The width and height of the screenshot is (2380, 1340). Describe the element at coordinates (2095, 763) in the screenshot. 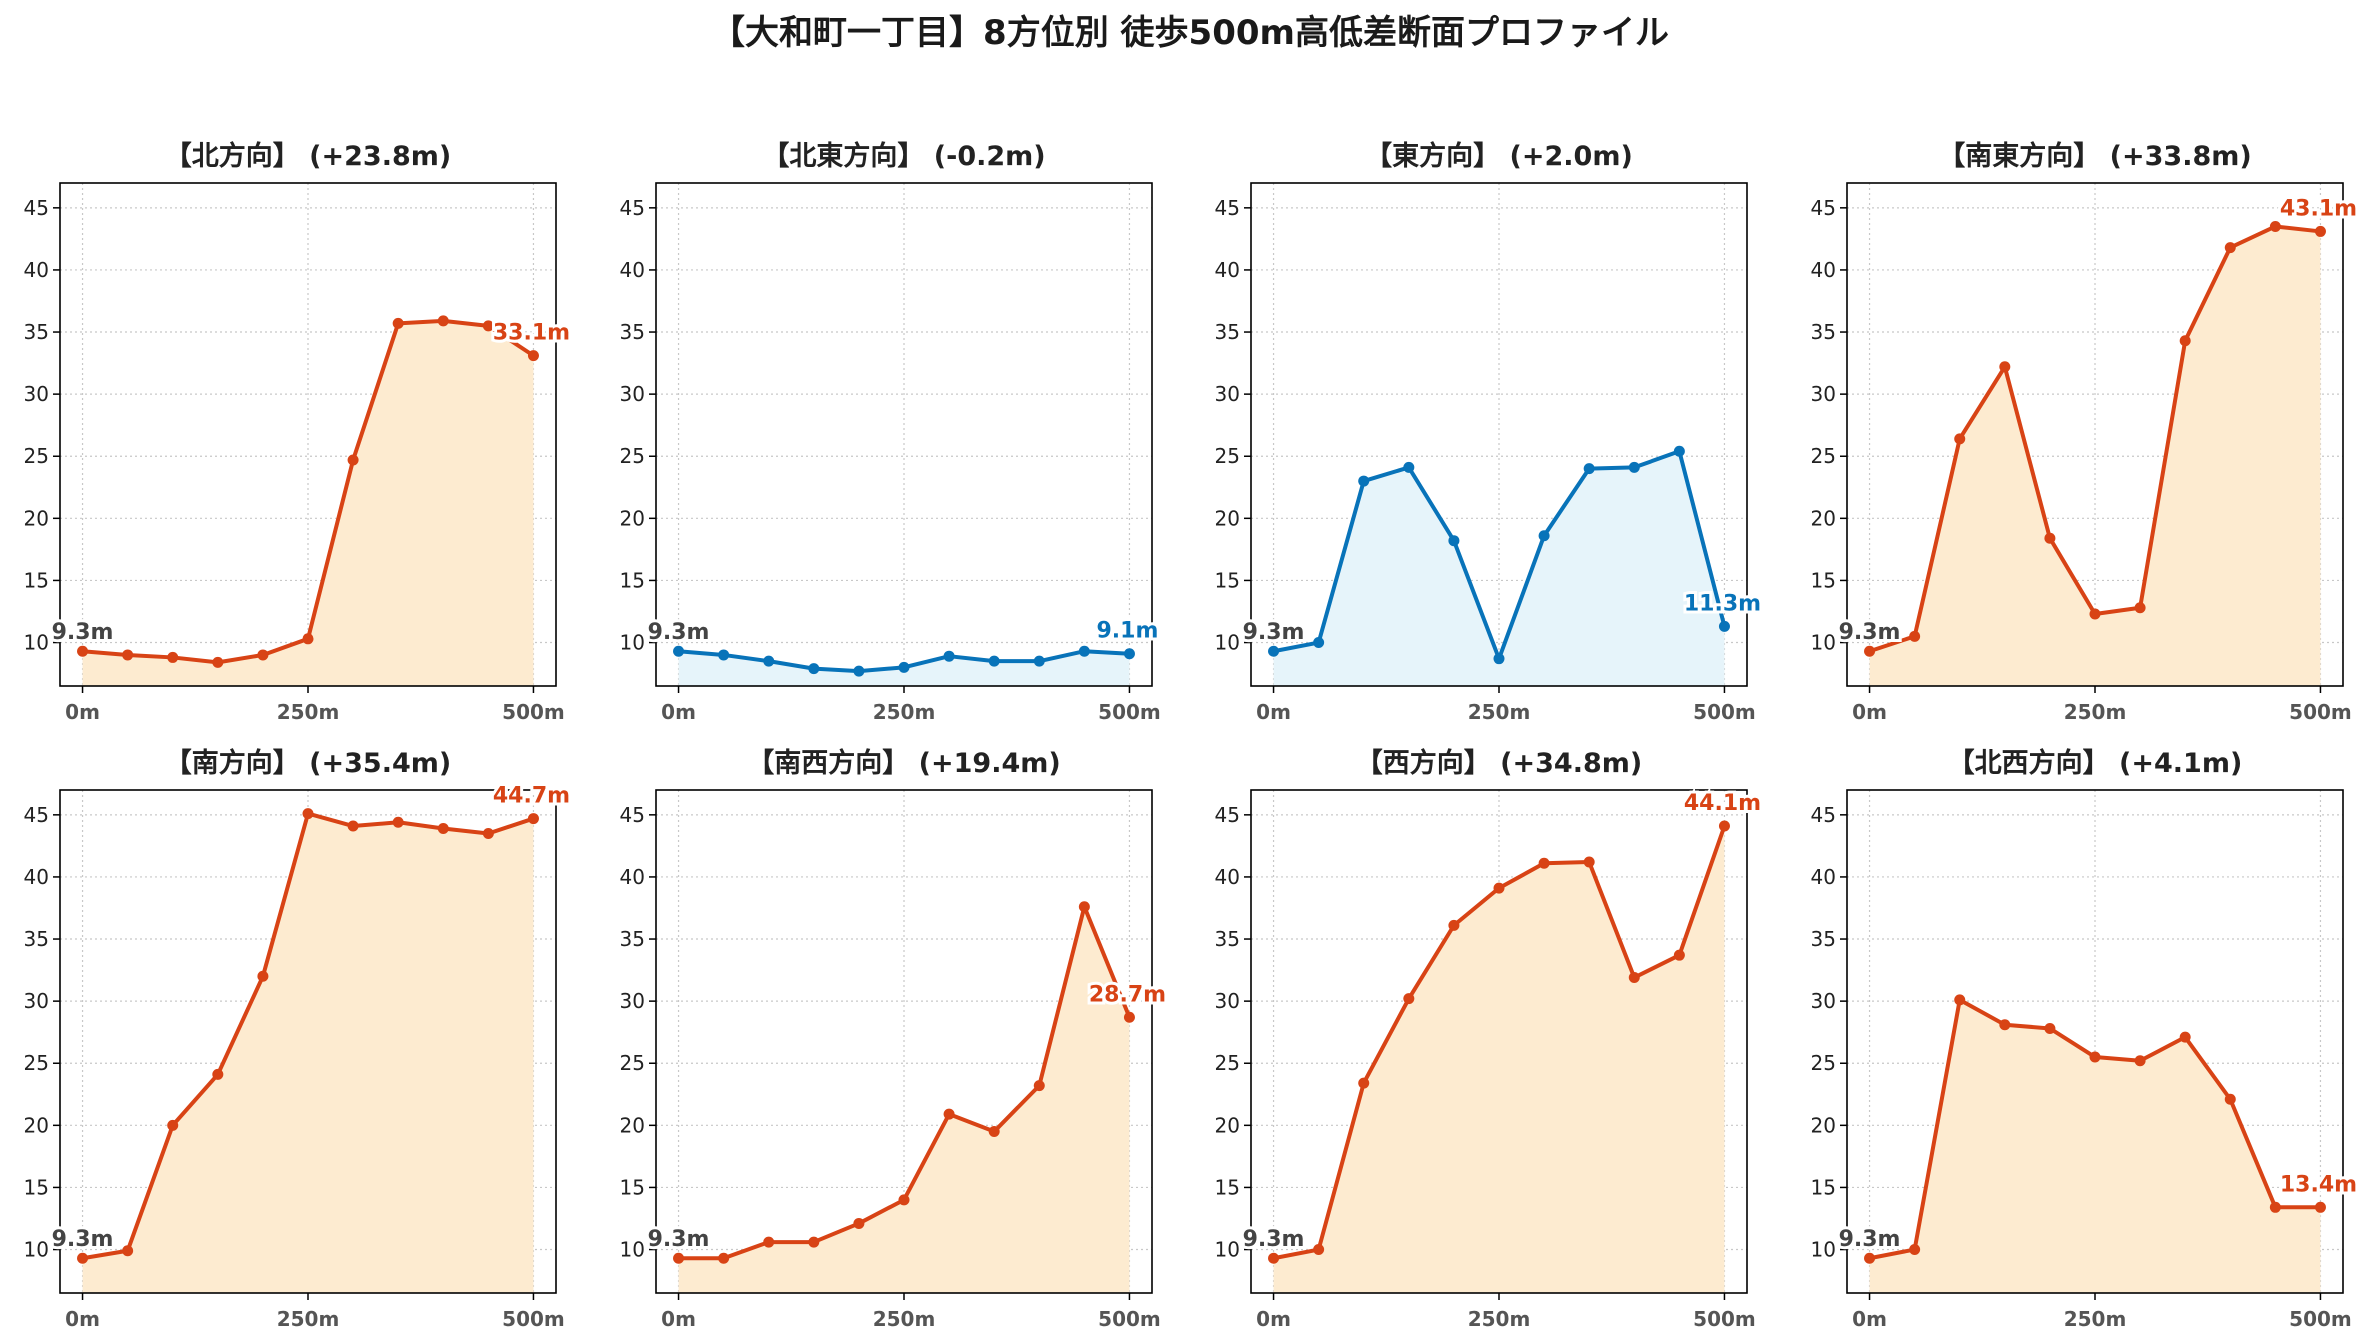

I see `panel-title: 【北西方向】 (+4.1m)` at that location.